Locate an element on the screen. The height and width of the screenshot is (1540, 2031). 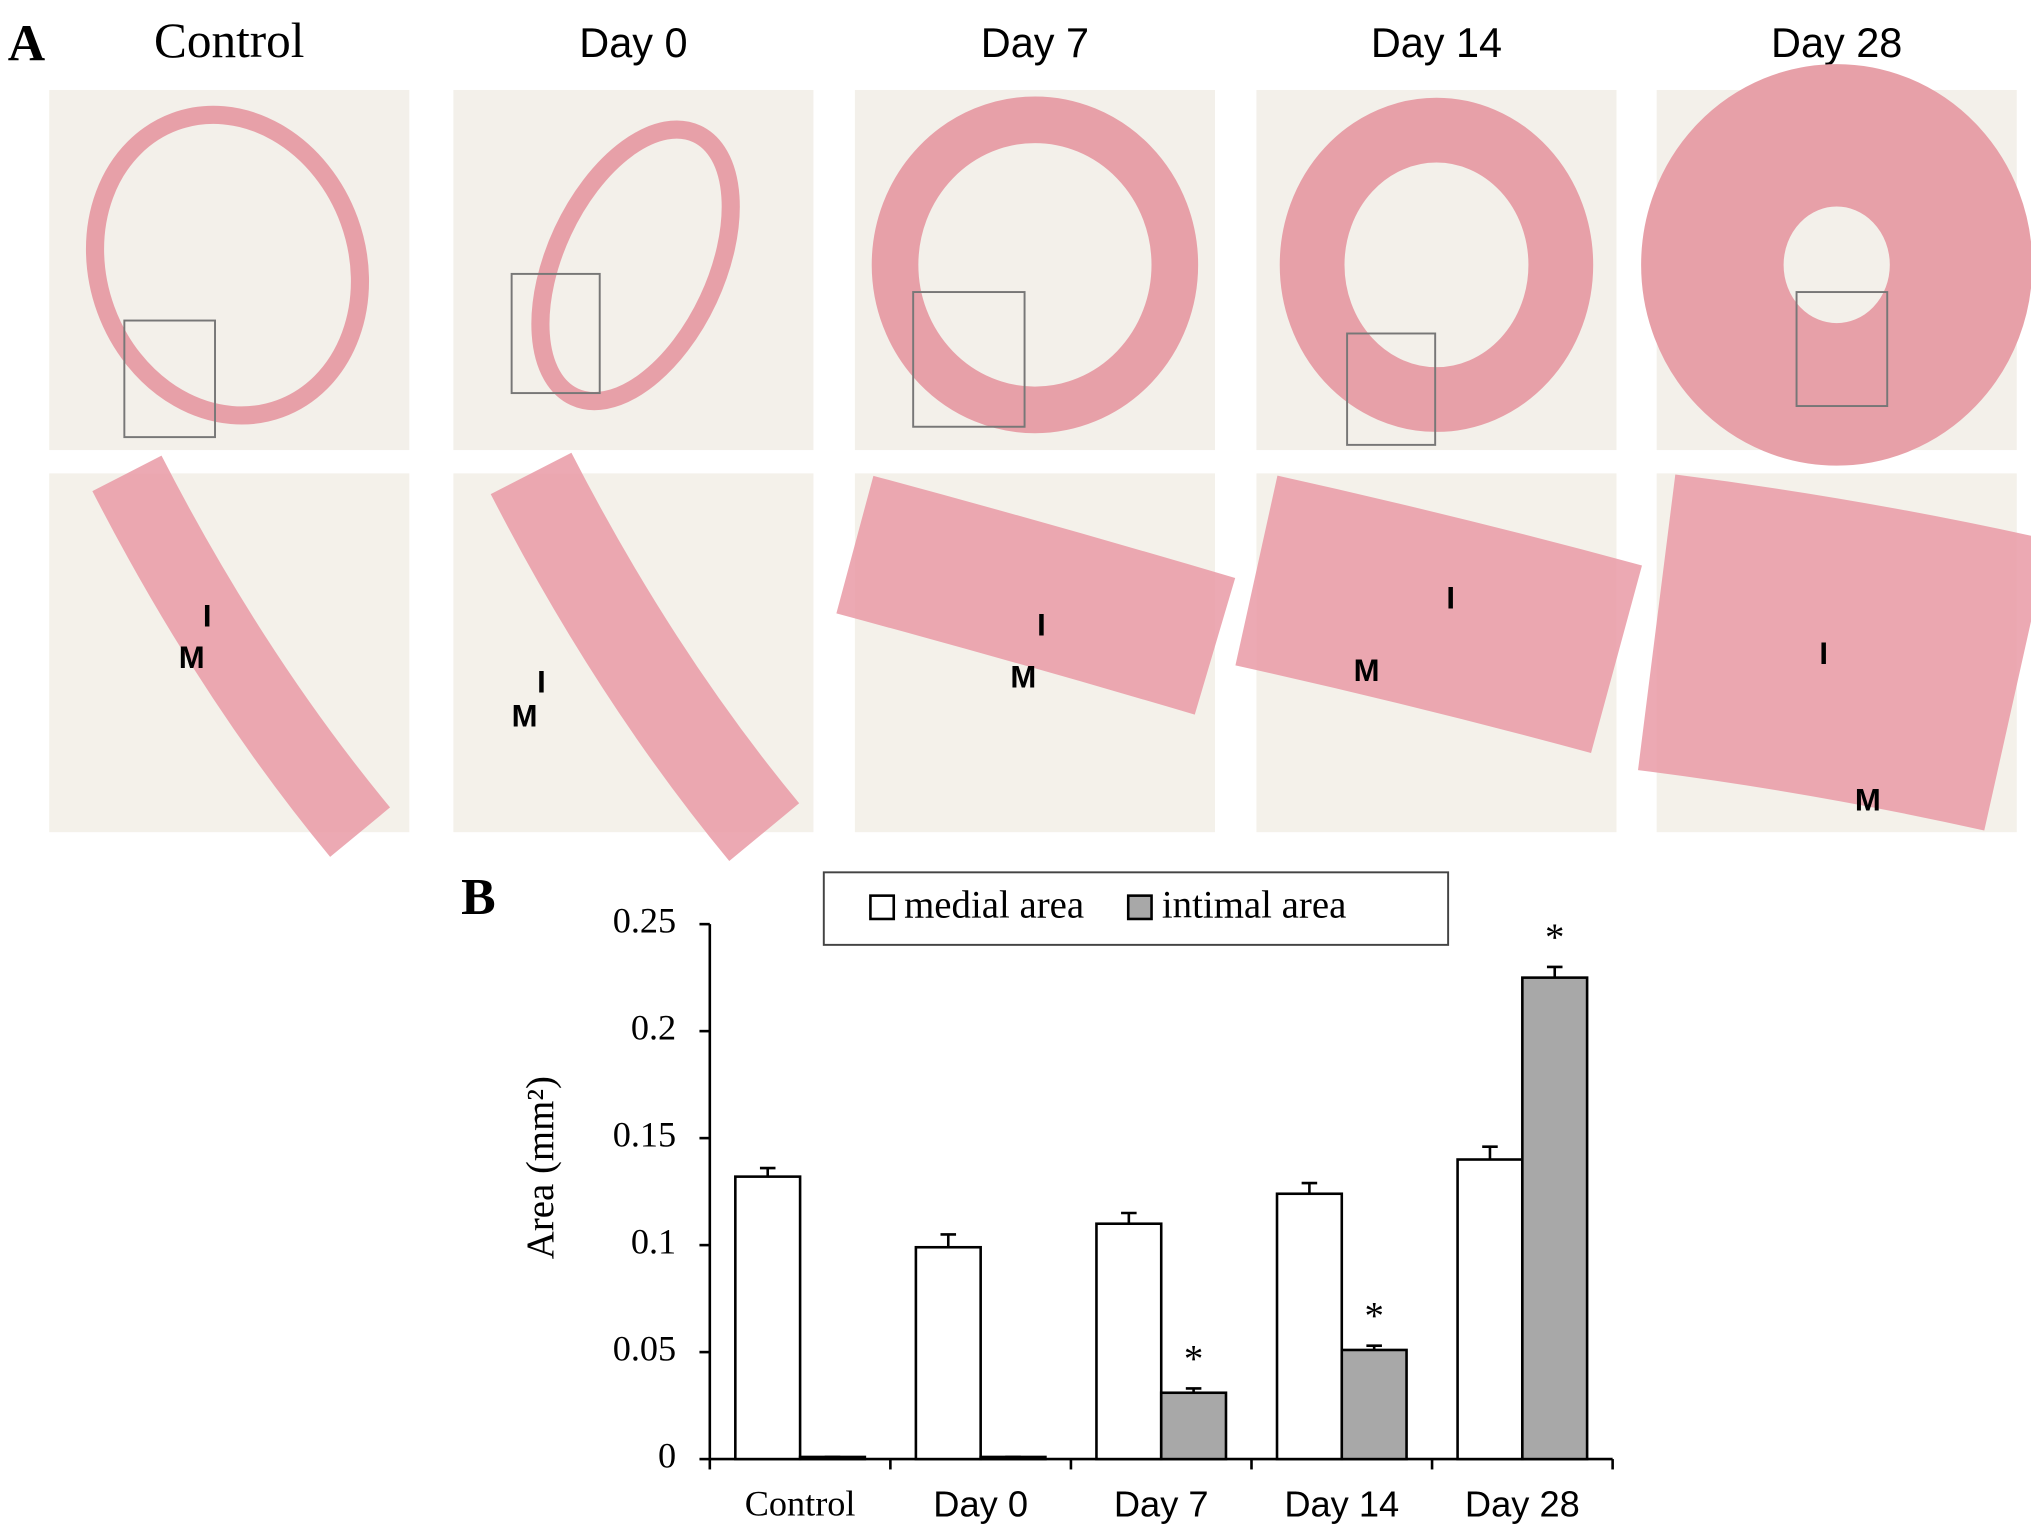
micrograph is located at coordinates (229, 270).